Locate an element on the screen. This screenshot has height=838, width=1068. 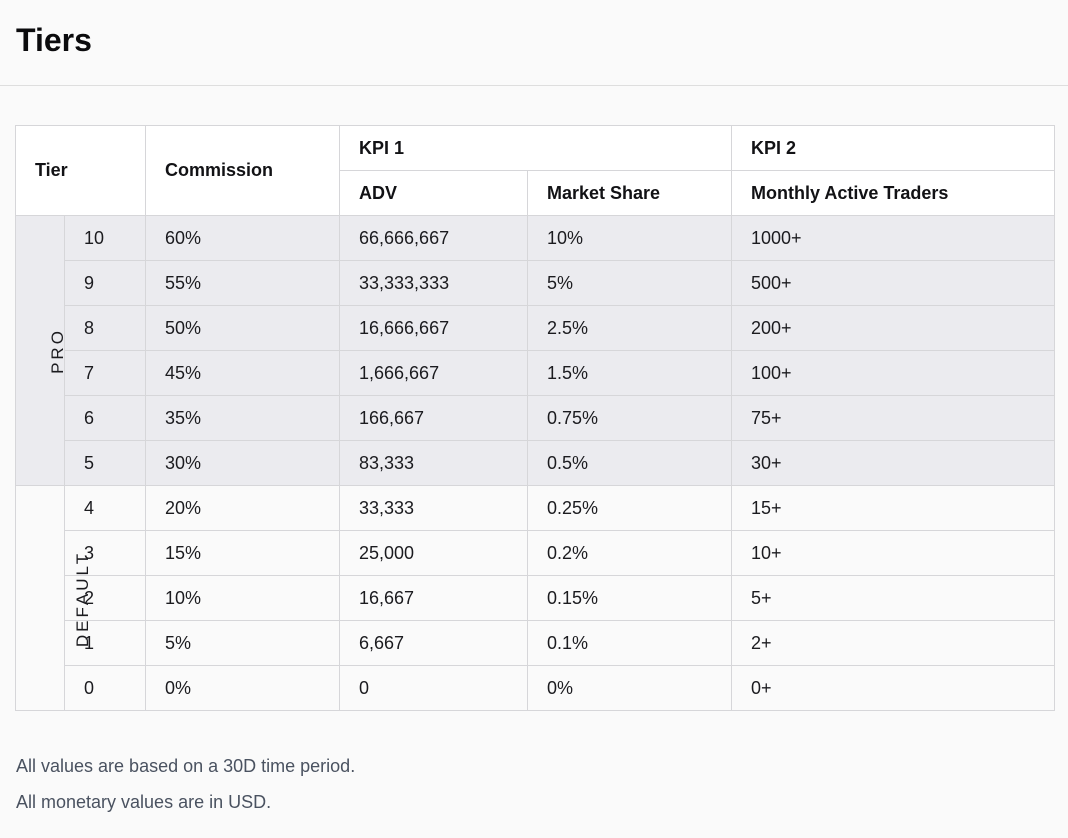
monthly-active-traders-cell: 75+ is located at coordinates (893, 418).